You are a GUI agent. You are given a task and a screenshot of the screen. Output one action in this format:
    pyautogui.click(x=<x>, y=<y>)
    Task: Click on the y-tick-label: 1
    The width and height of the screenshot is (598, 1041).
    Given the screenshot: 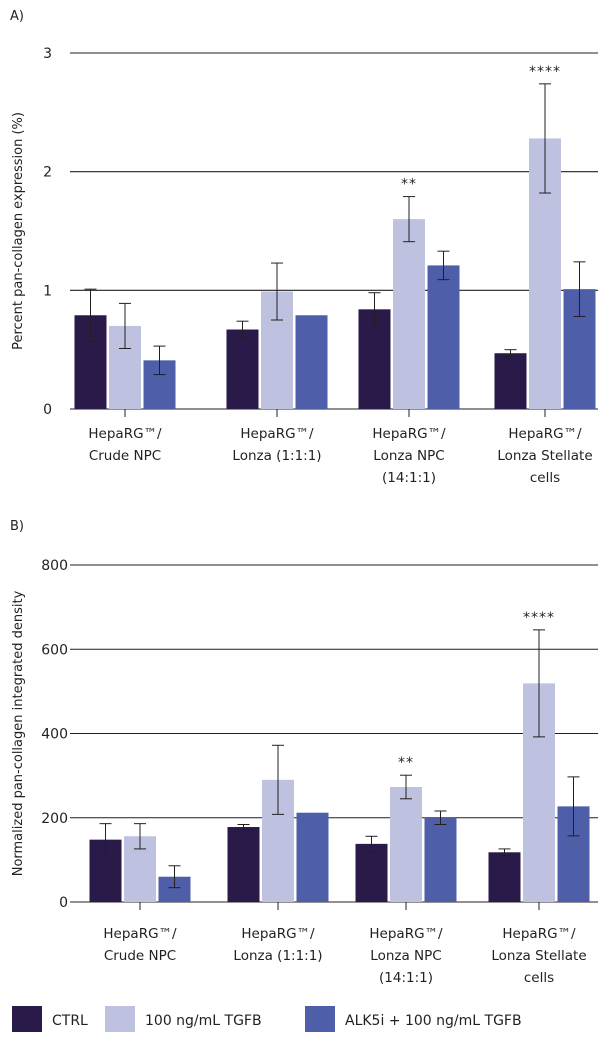 What is the action you would take?
    pyautogui.click(x=47, y=291)
    